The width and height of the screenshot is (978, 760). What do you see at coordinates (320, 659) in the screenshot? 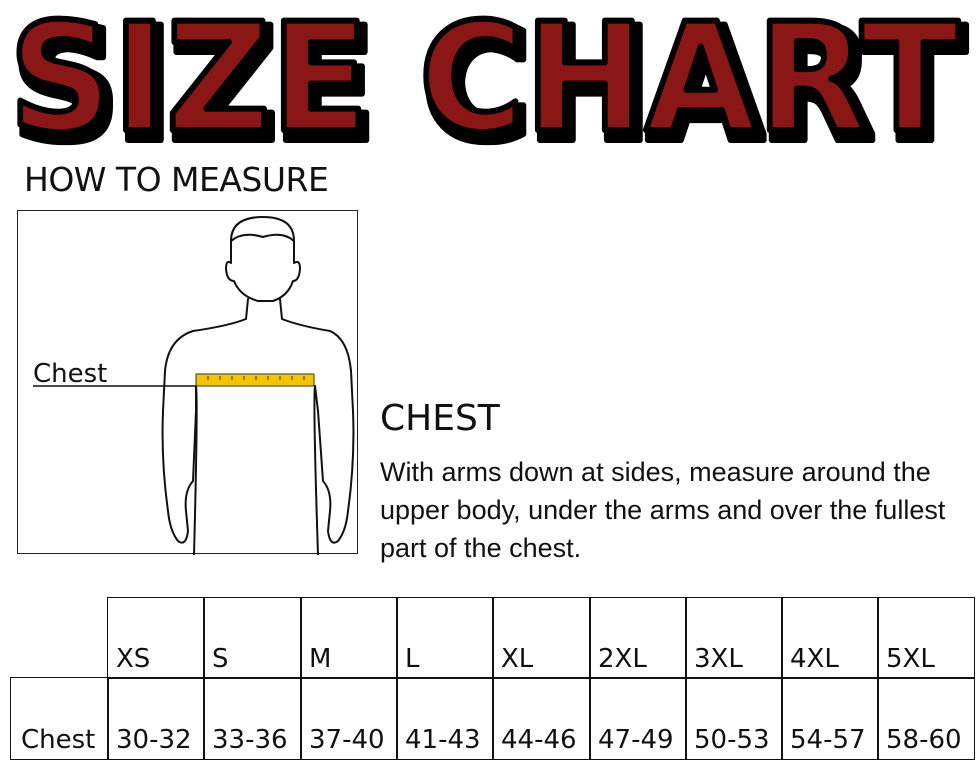
I see `size-header-cell-text: M` at bounding box center [320, 659].